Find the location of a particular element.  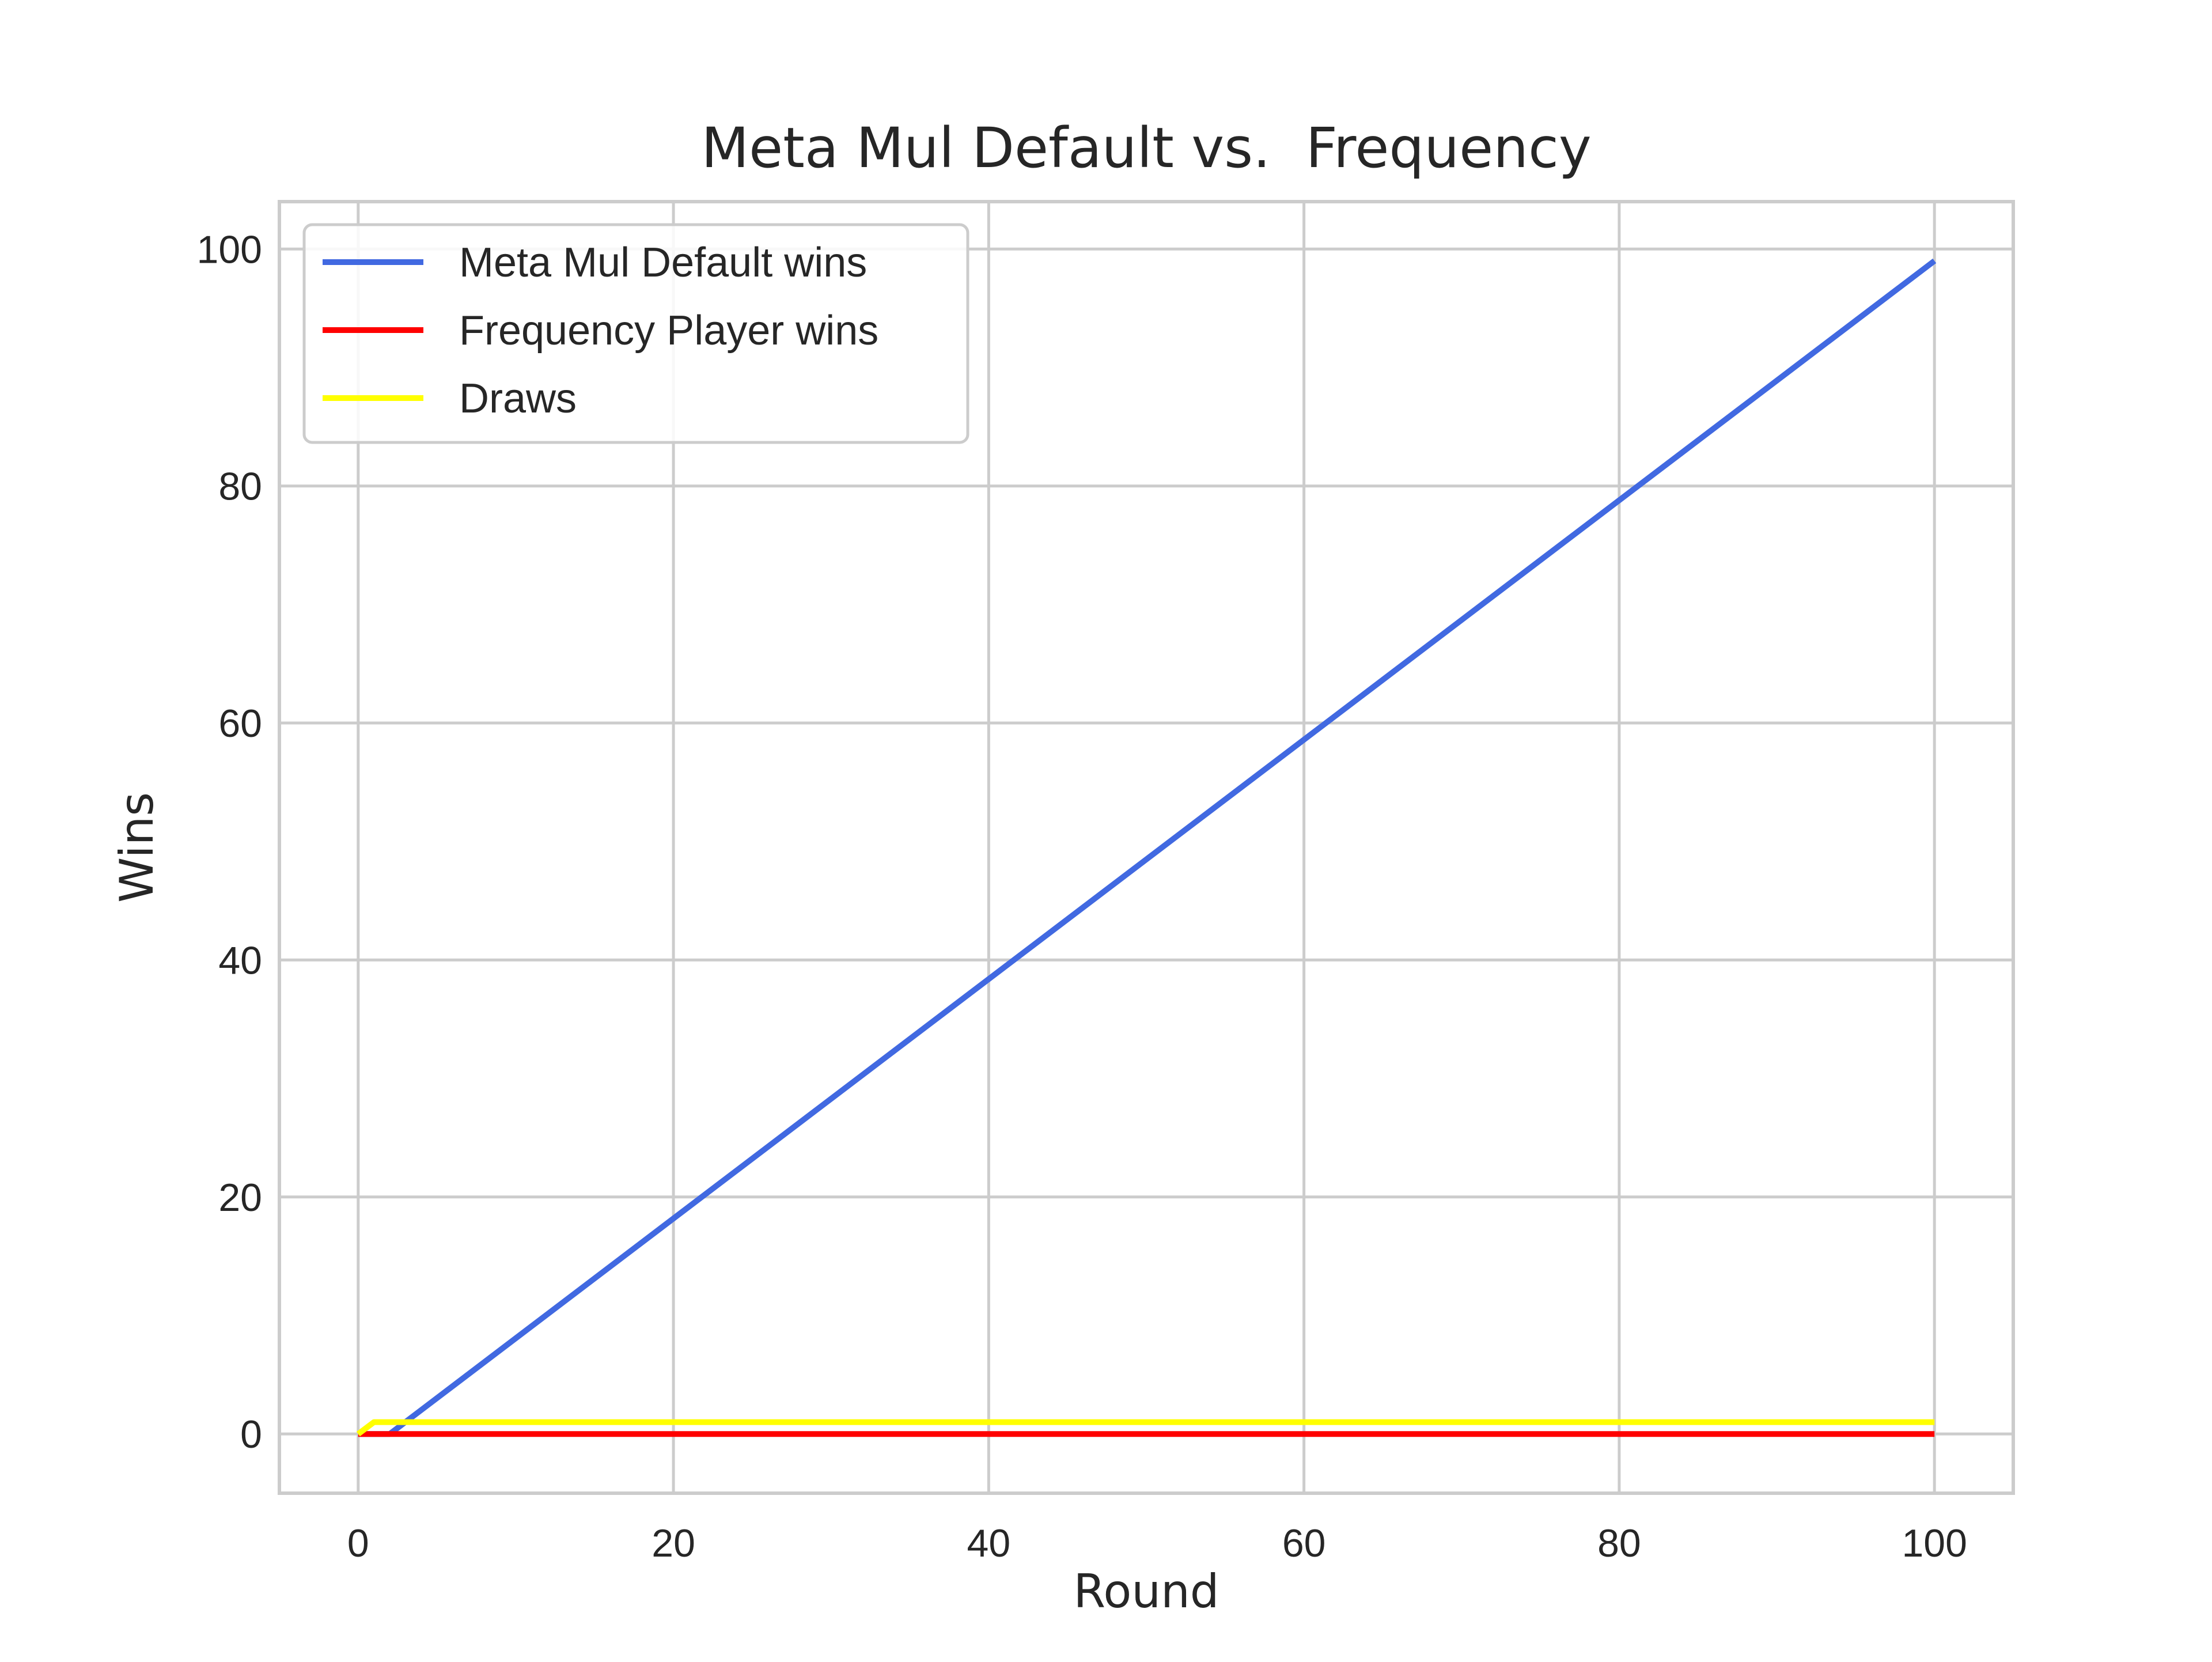

legend-box is located at coordinates (635, 333).